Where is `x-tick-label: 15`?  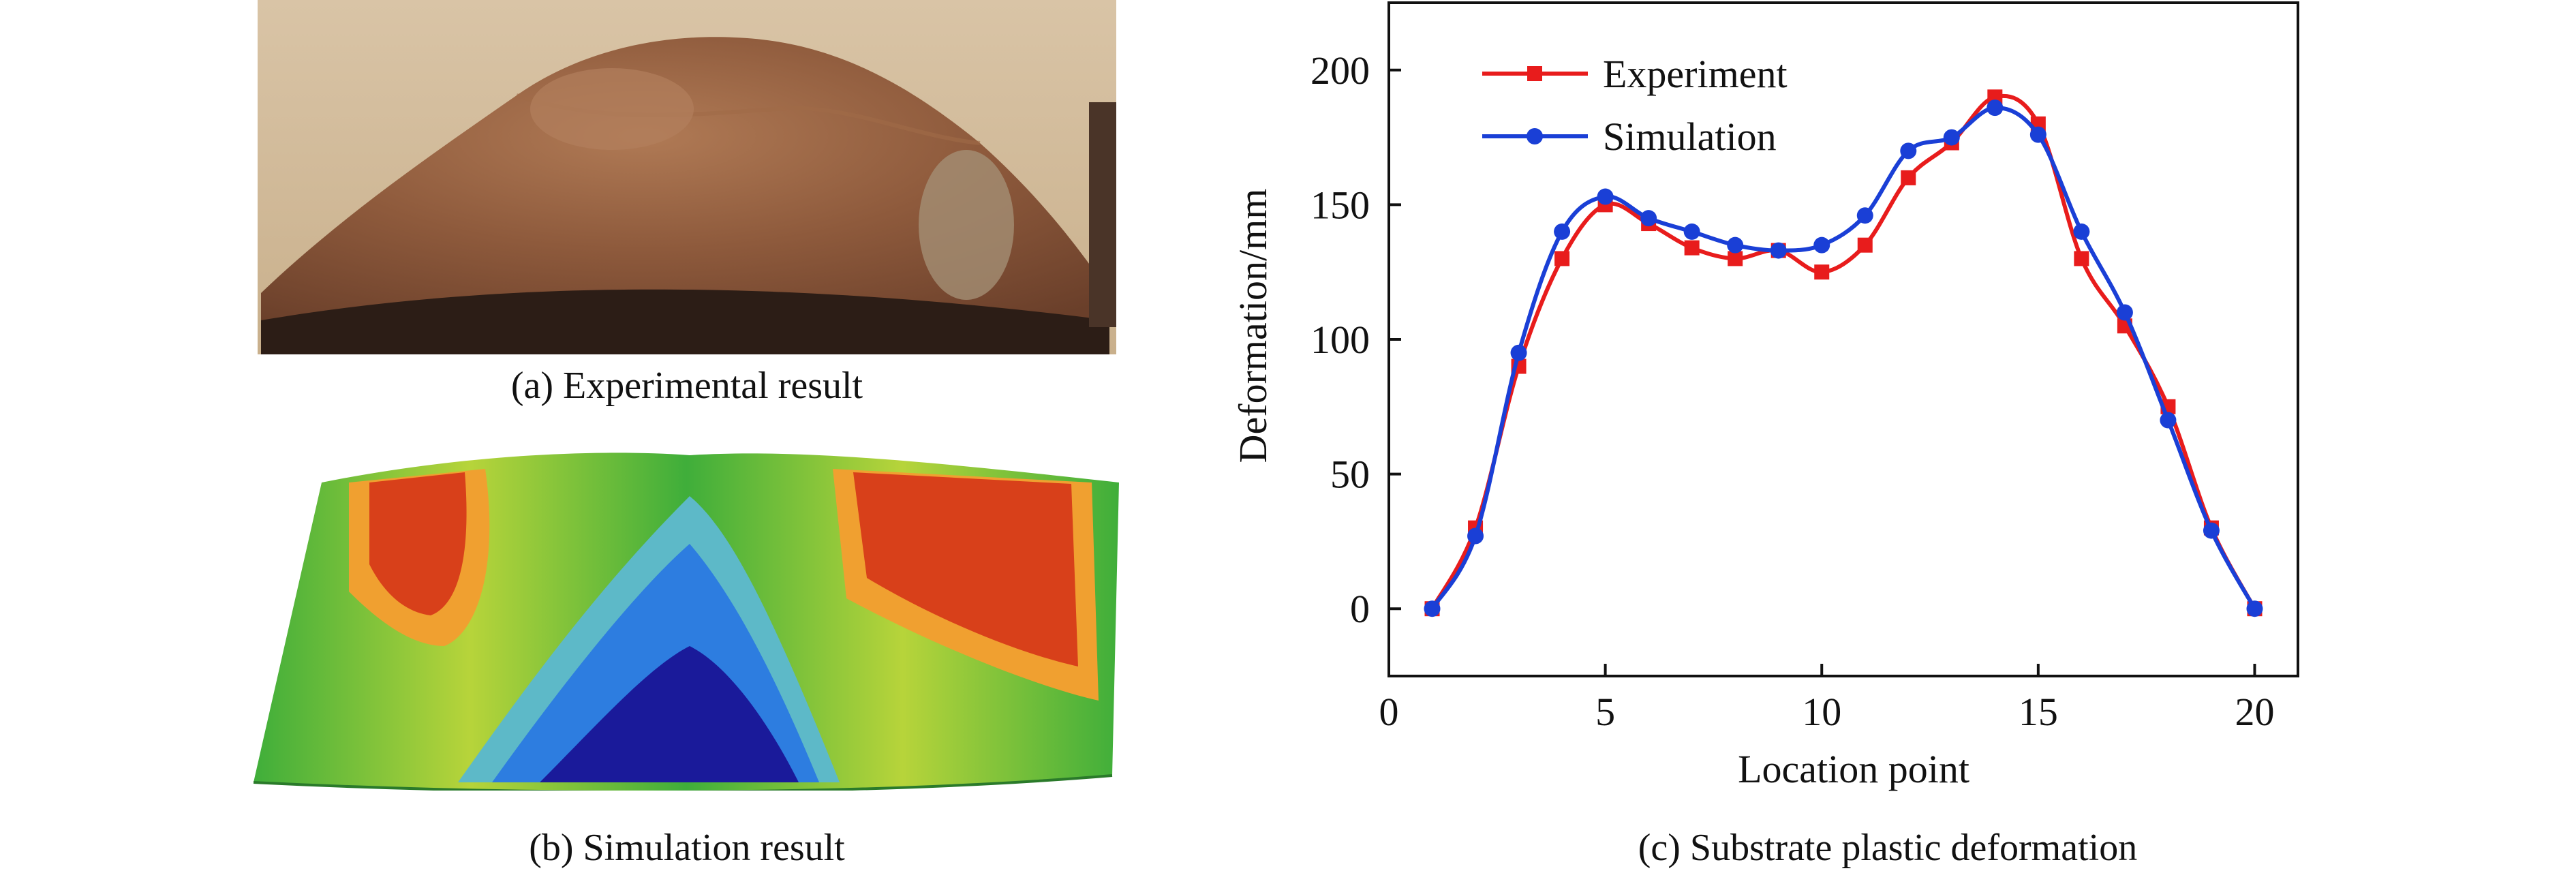
x-tick-label: 15 is located at coordinates (2038, 712).